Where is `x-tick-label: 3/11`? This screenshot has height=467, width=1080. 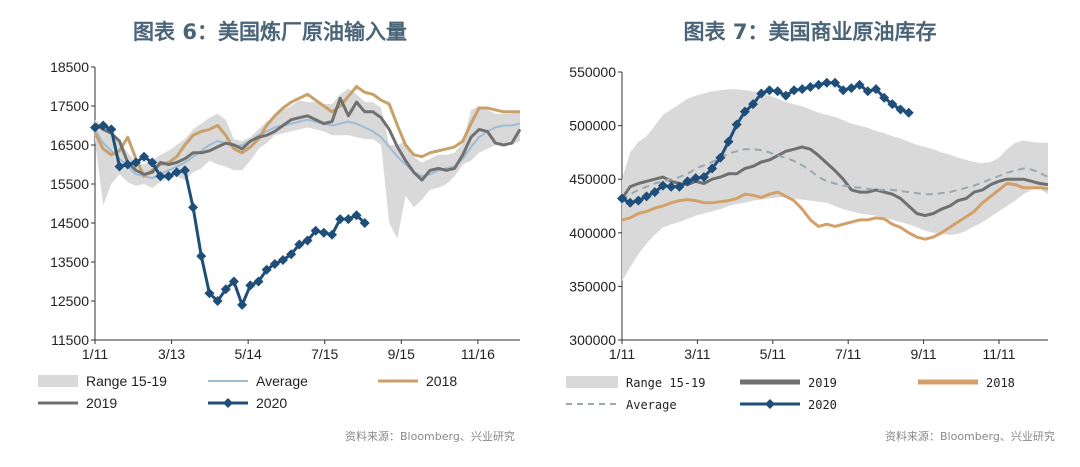
x-tick-label: 3/11 is located at coordinates (697, 354).